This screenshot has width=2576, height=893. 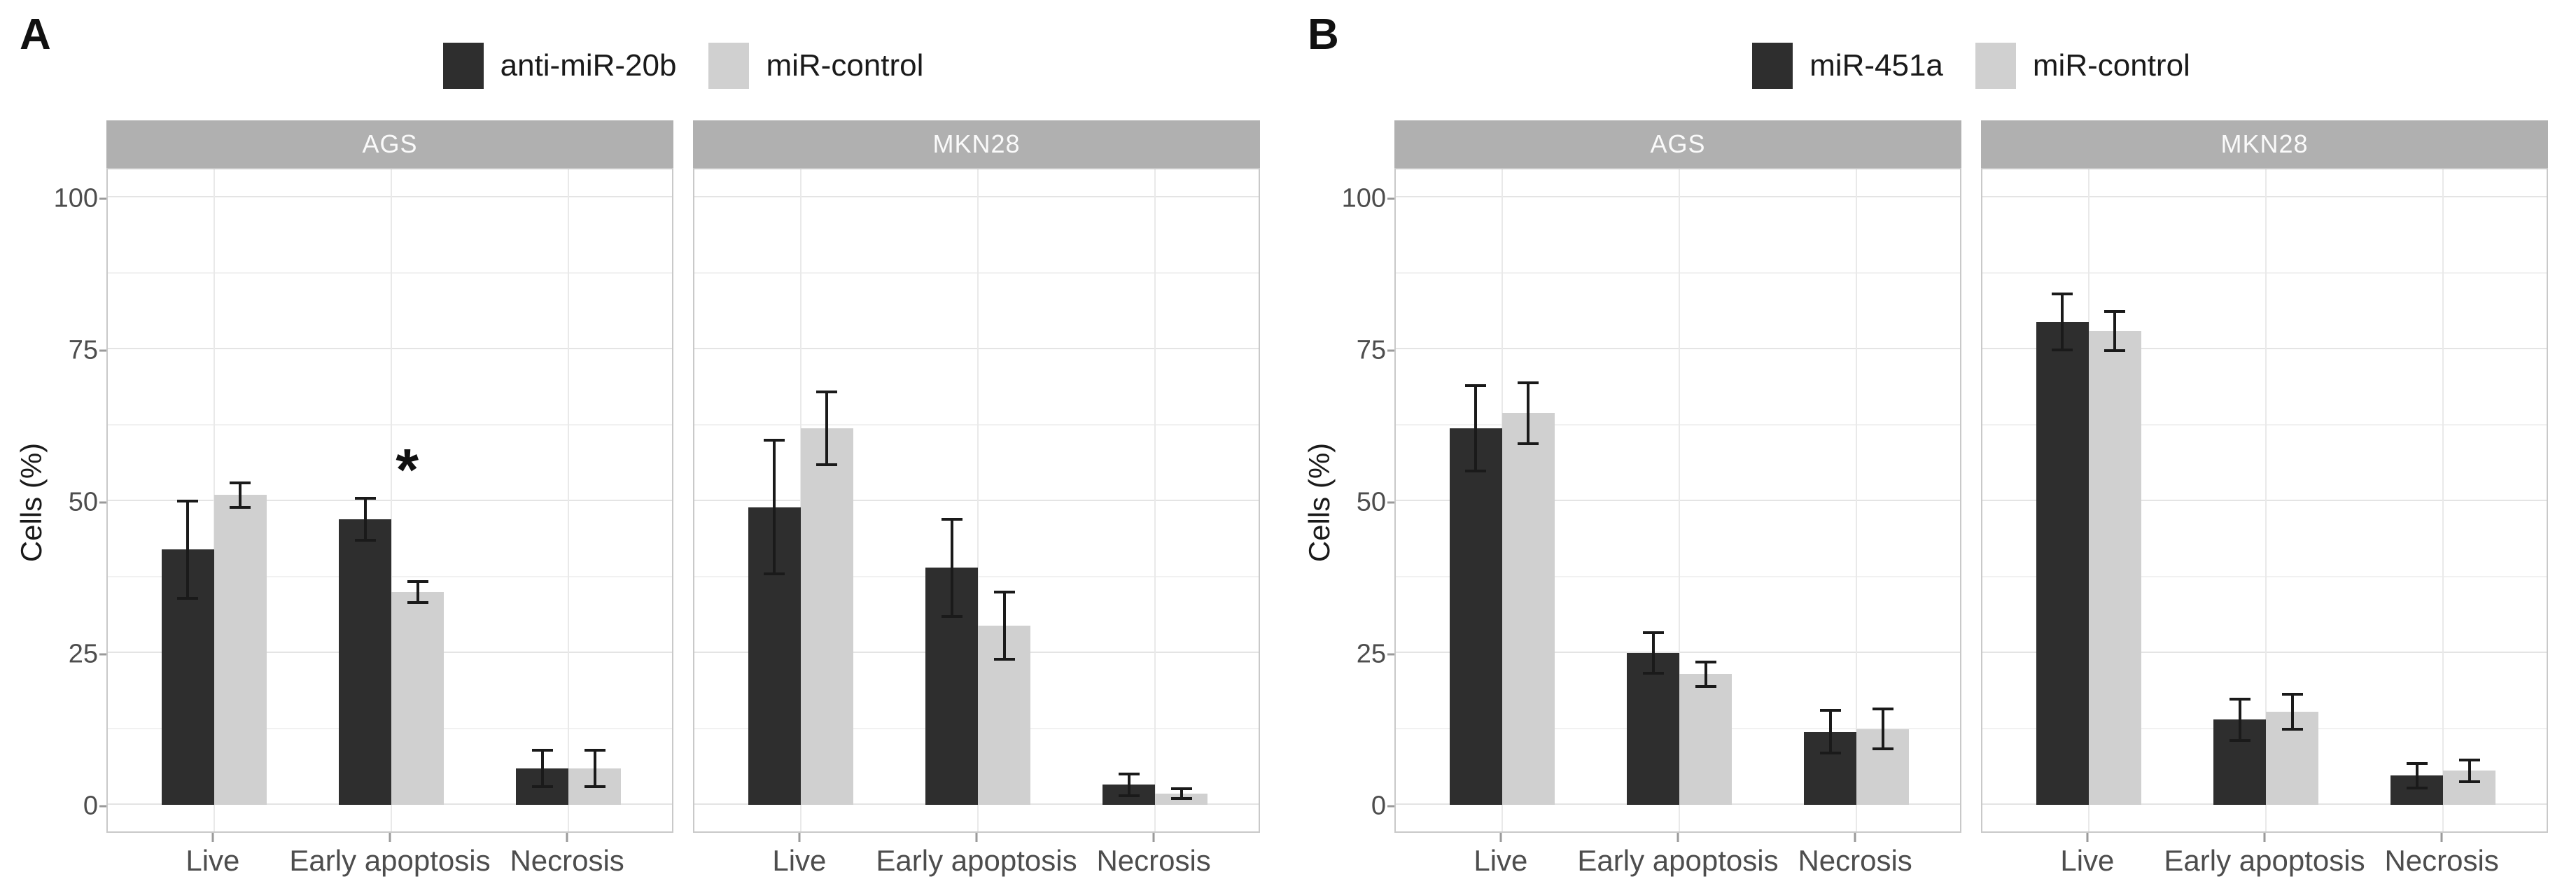 I want to click on facet-strip: AGS, so click(x=1677, y=144).